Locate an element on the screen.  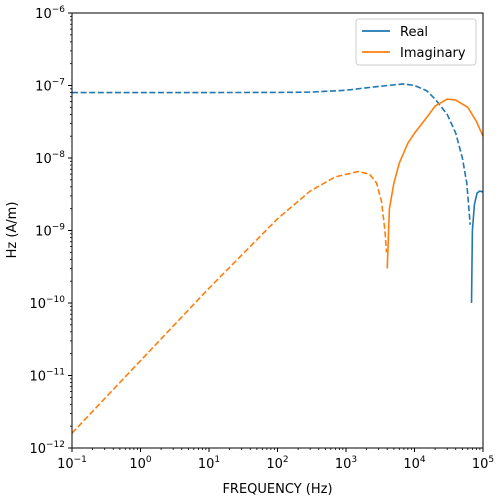
x-axis-label: FREQUENCY (Hz) is located at coordinates (277, 489).